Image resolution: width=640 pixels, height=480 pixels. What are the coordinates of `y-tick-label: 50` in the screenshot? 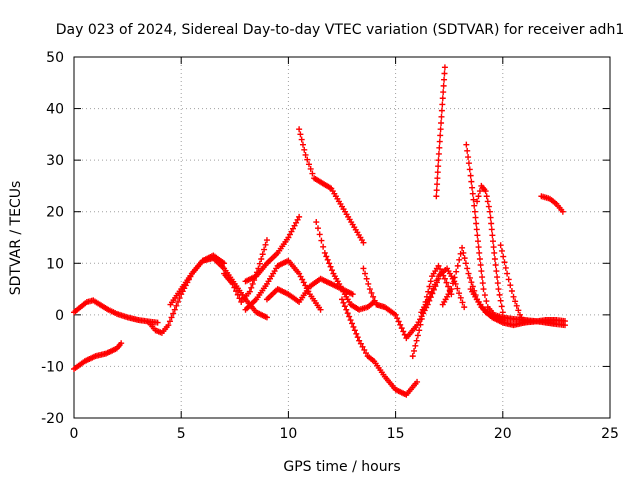 It's located at (55, 58).